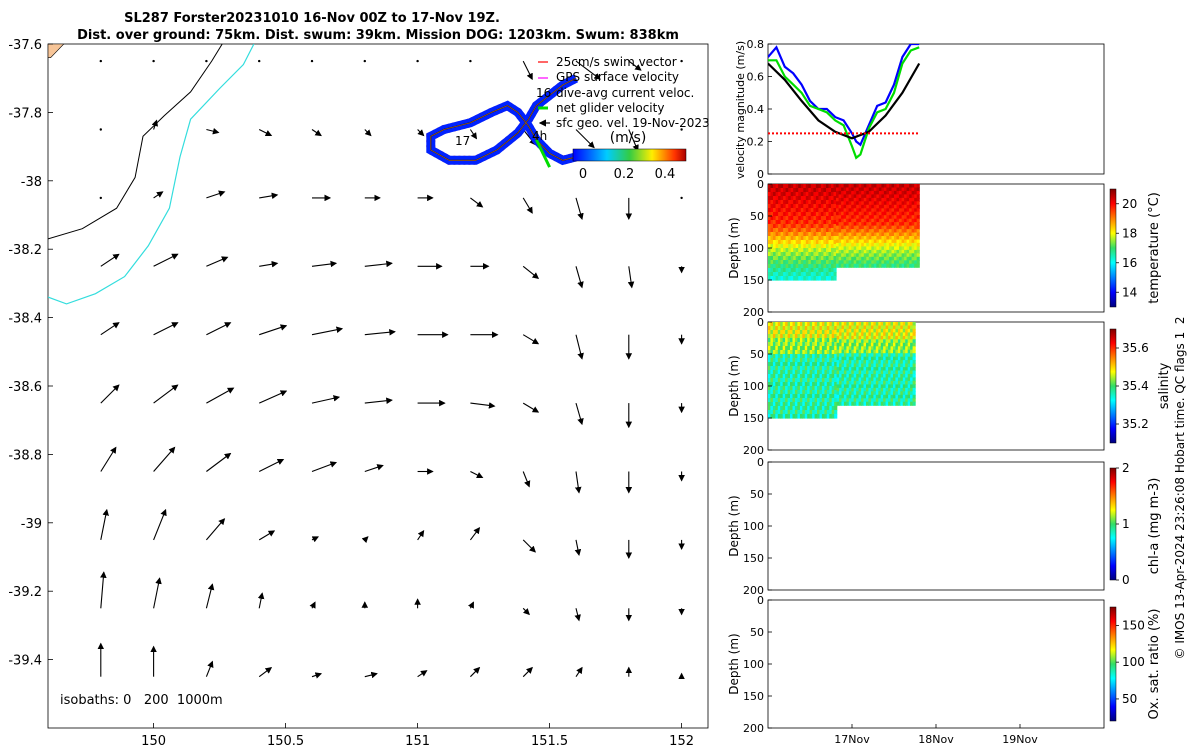 Image resolution: width=1200 pixels, height=754 pixels. Describe the element at coordinates (110, 394) in the screenshot. I see `vector-arrow` at that location.